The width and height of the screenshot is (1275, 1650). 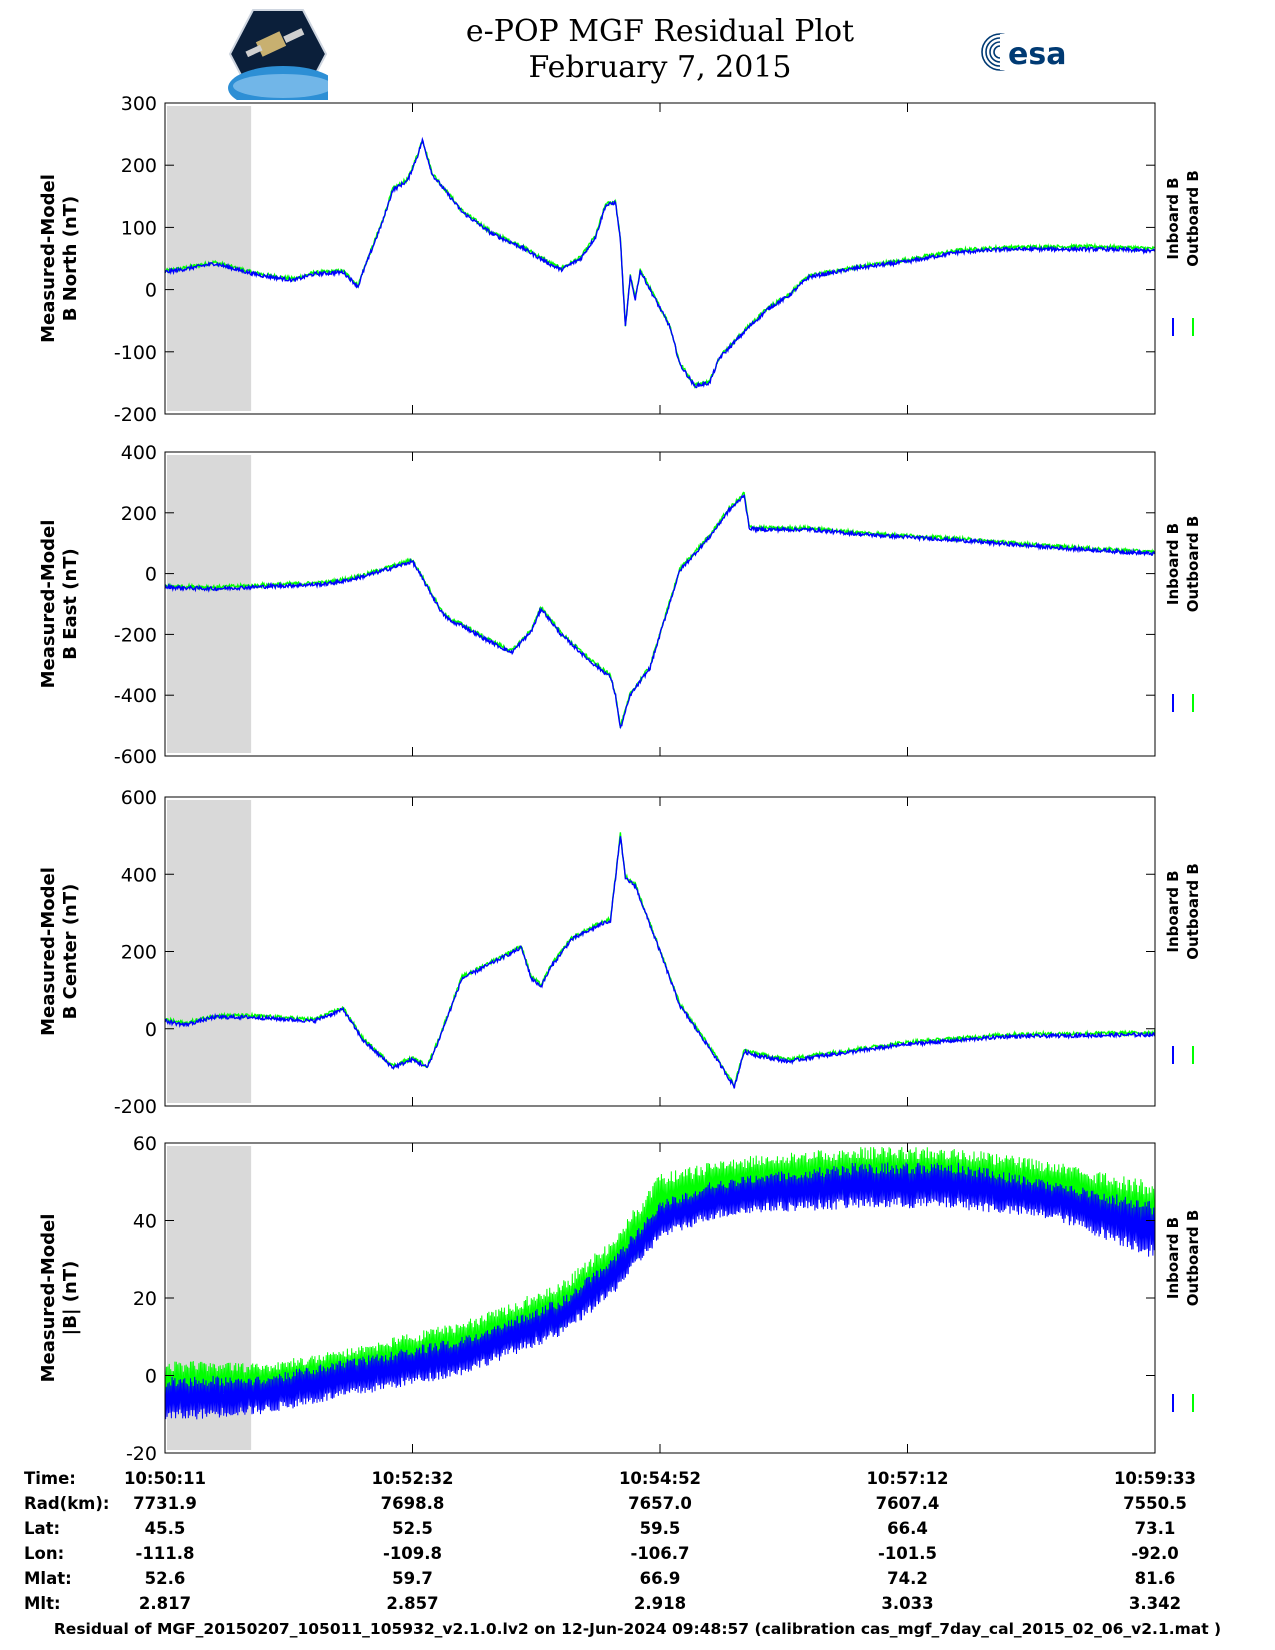 What do you see at coordinates (907, 1603) in the screenshot?
I see `ephemeris-value: 3.033` at bounding box center [907, 1603].